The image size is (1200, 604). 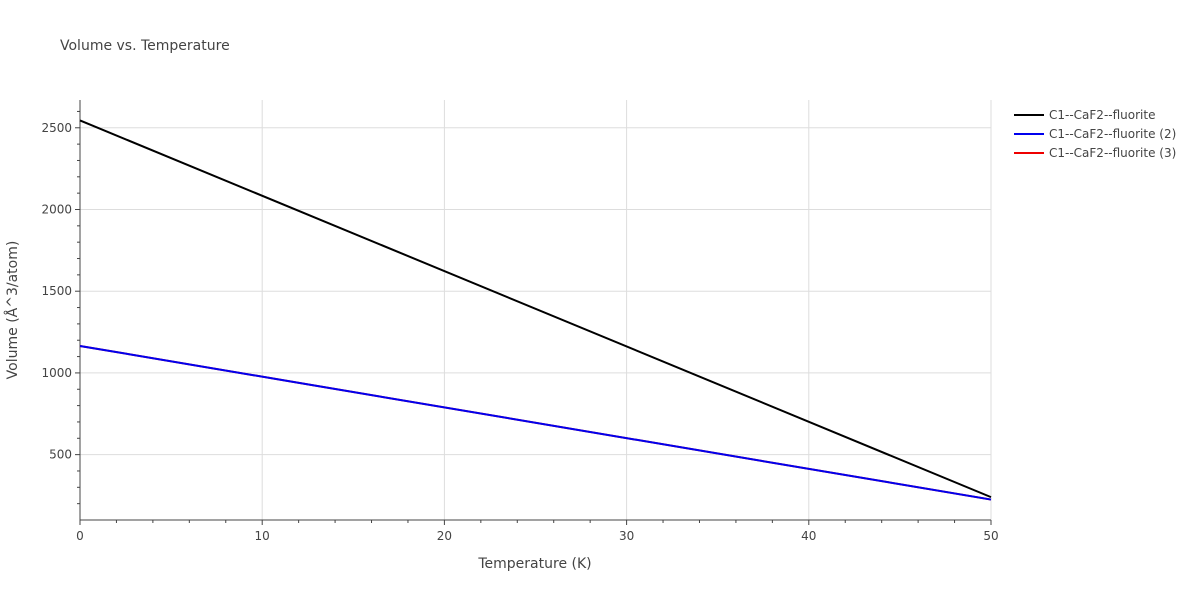 What do you see at coordinates (145, 46) in the screenshot?
I see `chart-title: Volume vs. Temperature` at bounding box center [145, 46].